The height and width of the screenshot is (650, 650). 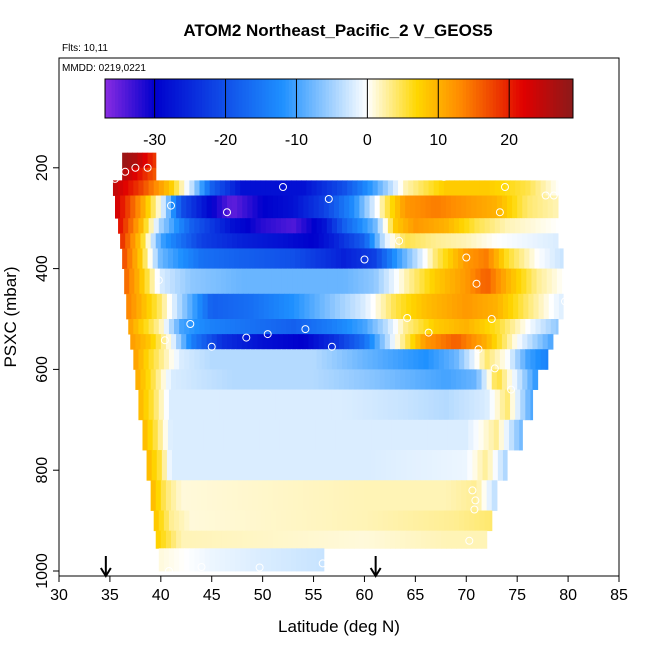 What do you see at coordinates (140, 174) in the screenshot?
I see `heat-cell-b1` at bounding box center [140, 174].